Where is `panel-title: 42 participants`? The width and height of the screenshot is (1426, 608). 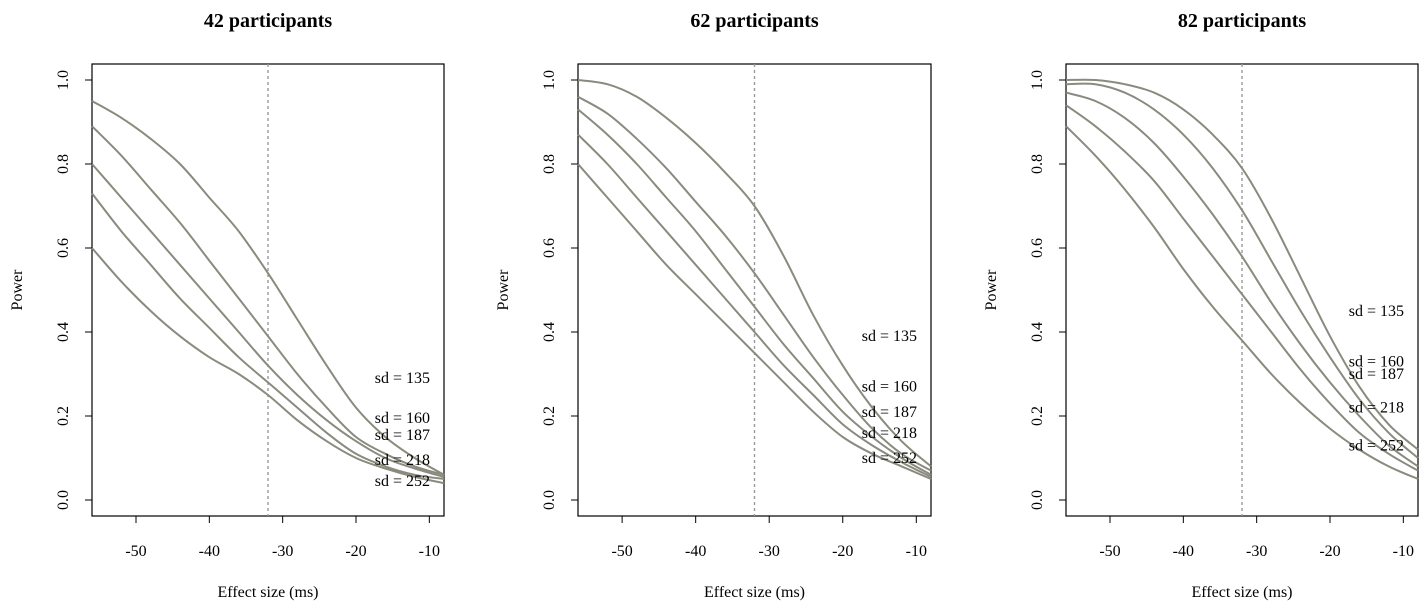
panel-title: 42 participants is located at coordinates (268, 21).